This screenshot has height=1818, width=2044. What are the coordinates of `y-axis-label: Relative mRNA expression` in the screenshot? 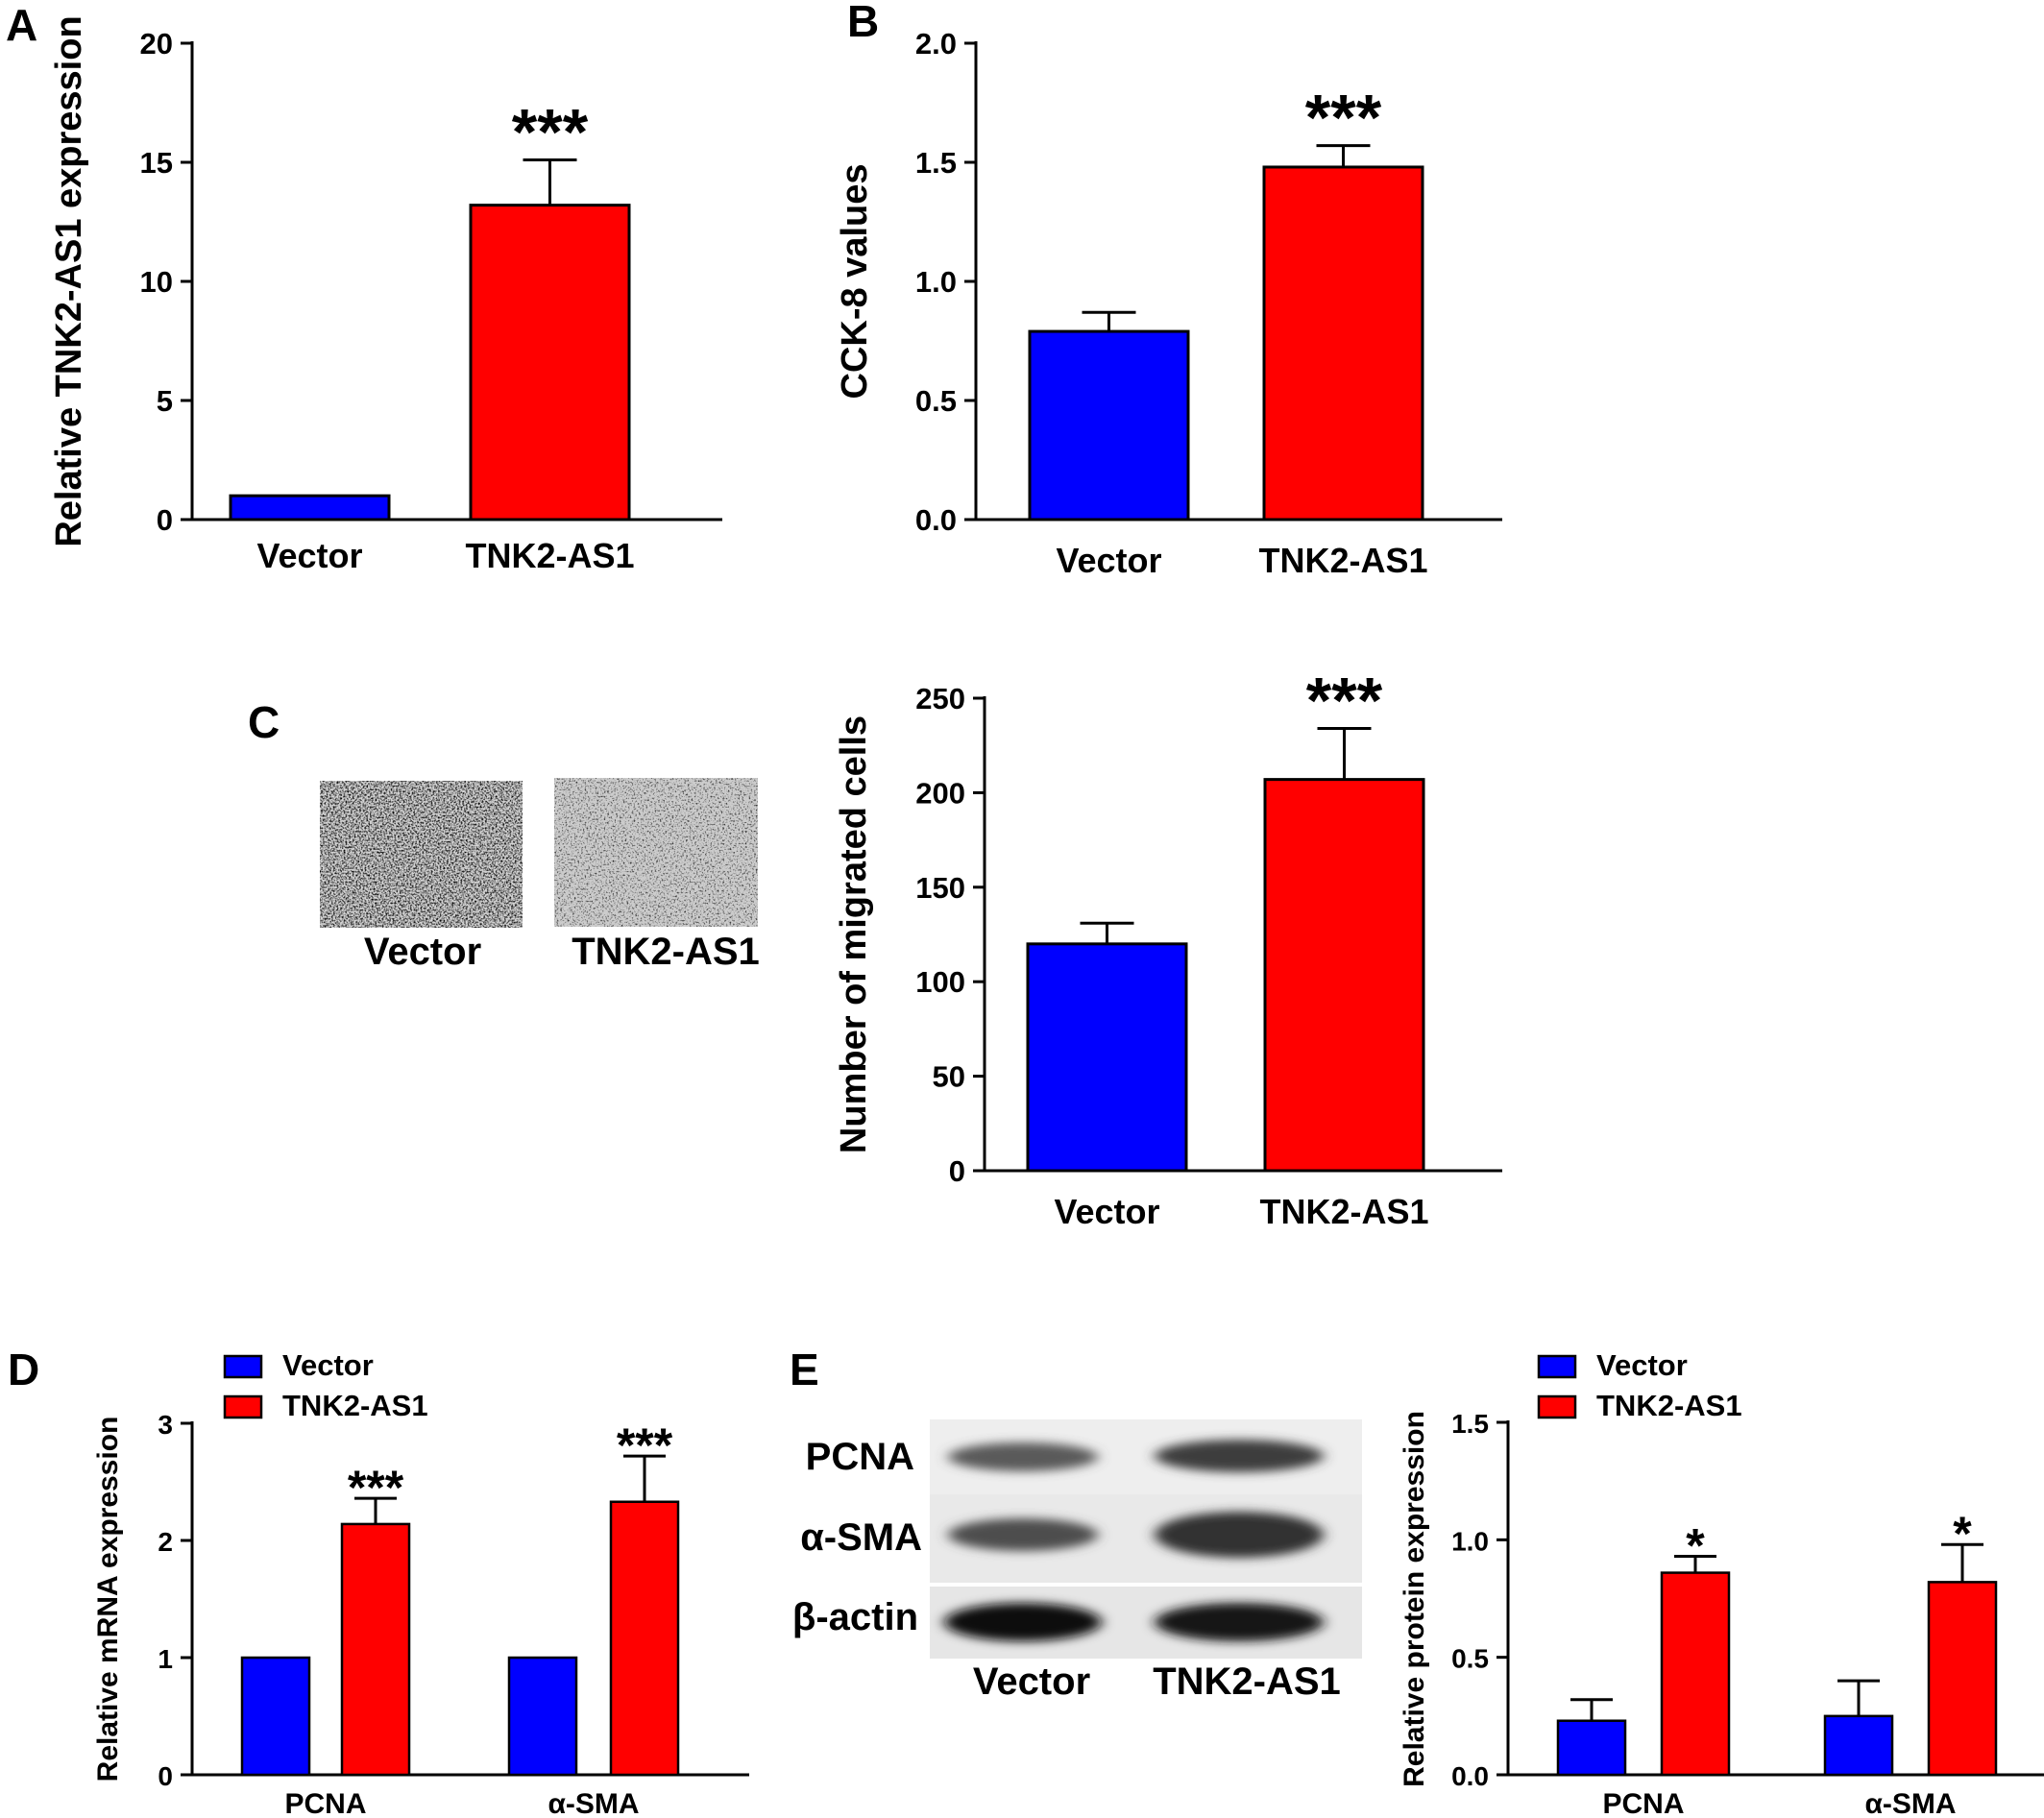 It's located at (108, 1599).